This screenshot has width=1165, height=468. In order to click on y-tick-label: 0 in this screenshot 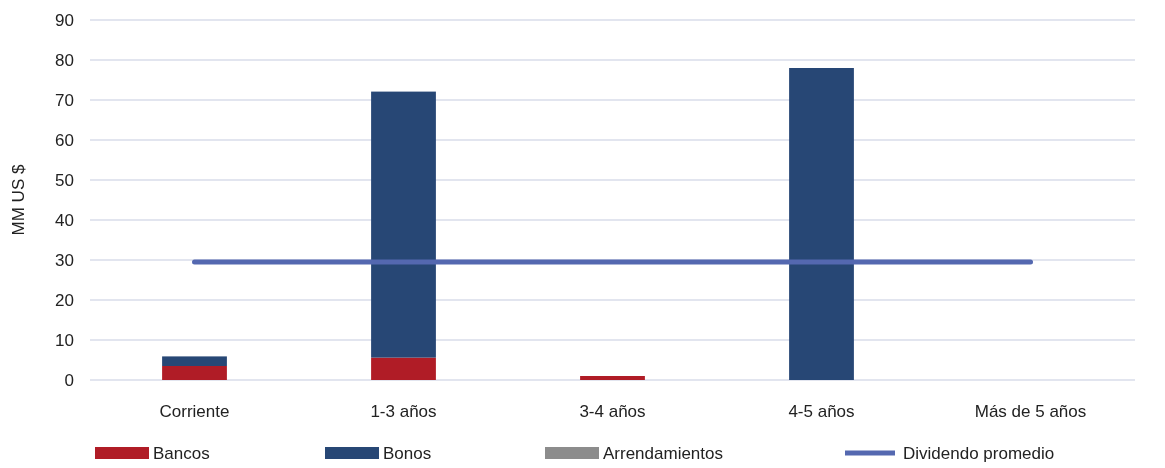, I will do `click(69, 380)`.